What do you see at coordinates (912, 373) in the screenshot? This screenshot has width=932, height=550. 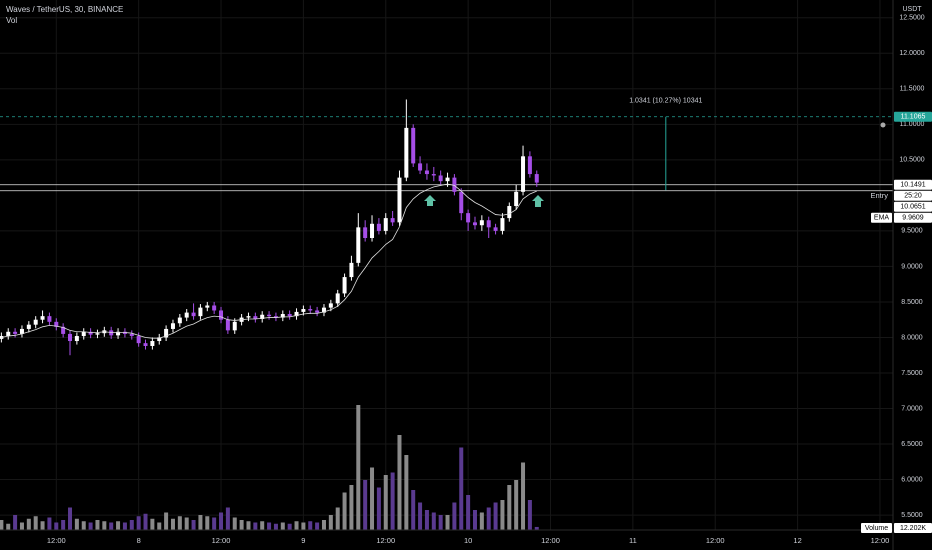 I see `y-tick-label: 7.5000` at bounding box center [912, 373].